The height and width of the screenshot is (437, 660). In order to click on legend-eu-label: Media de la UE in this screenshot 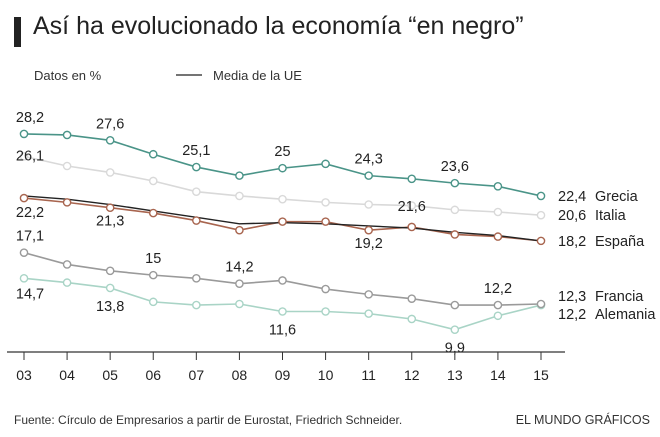, I will do `click(257, 75)`.